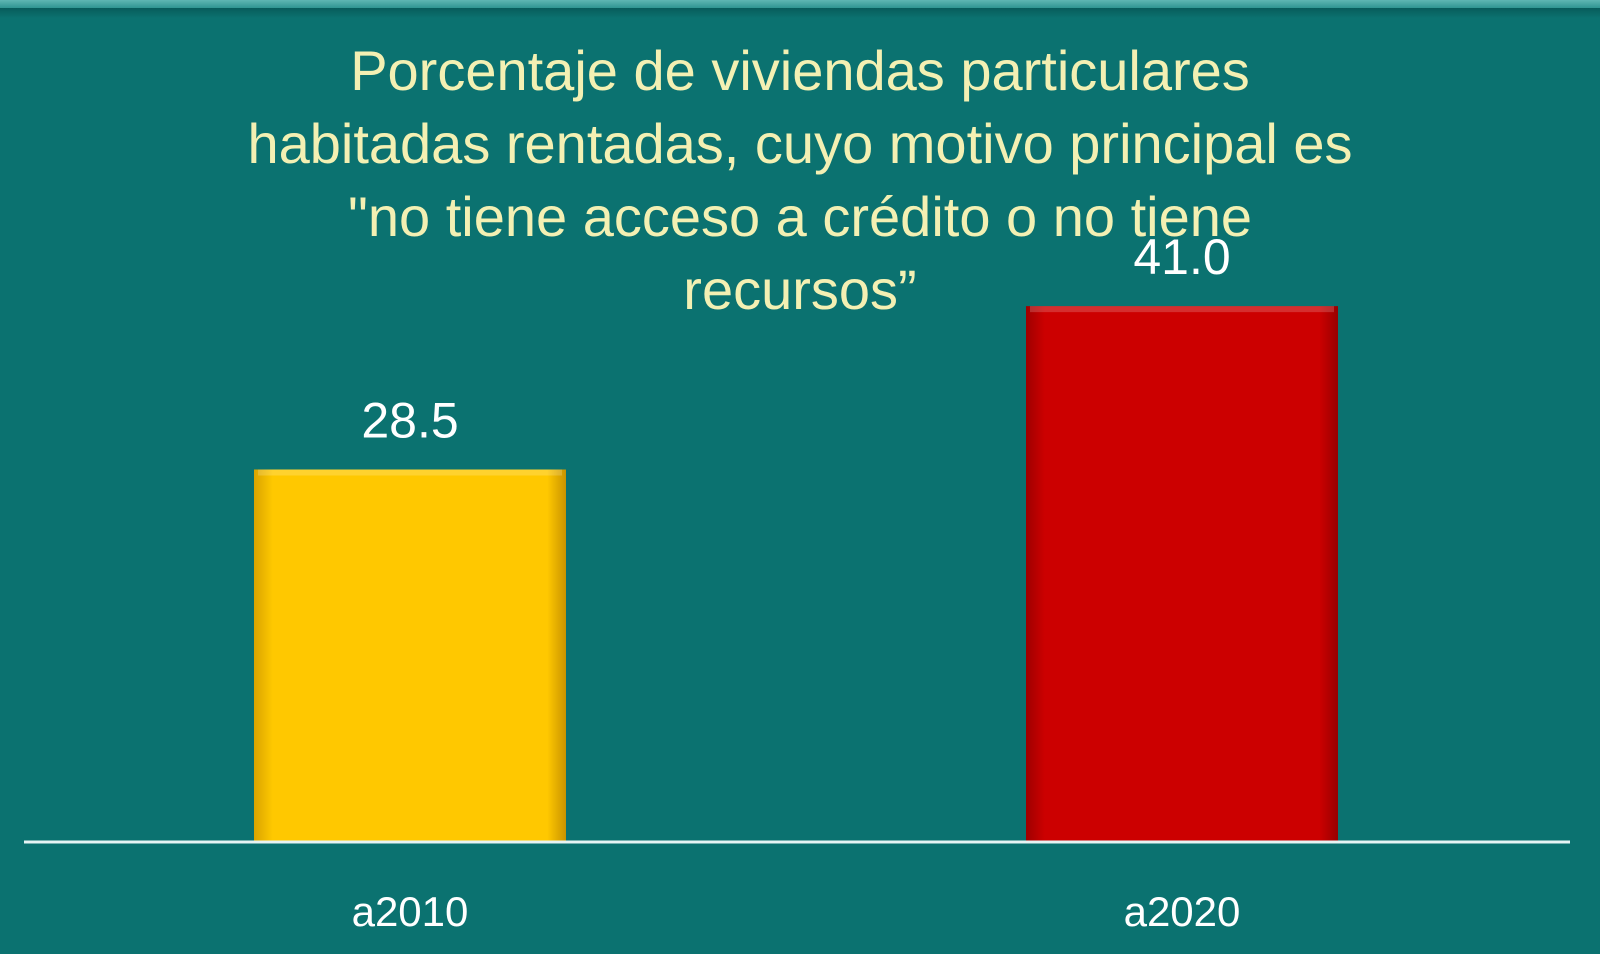 The height and width of the screenshot is (954, 1600). What do you see at coordinates (410, 655) in the screenshot?
I see `bar-a2010` at bounding box center [410, 655].